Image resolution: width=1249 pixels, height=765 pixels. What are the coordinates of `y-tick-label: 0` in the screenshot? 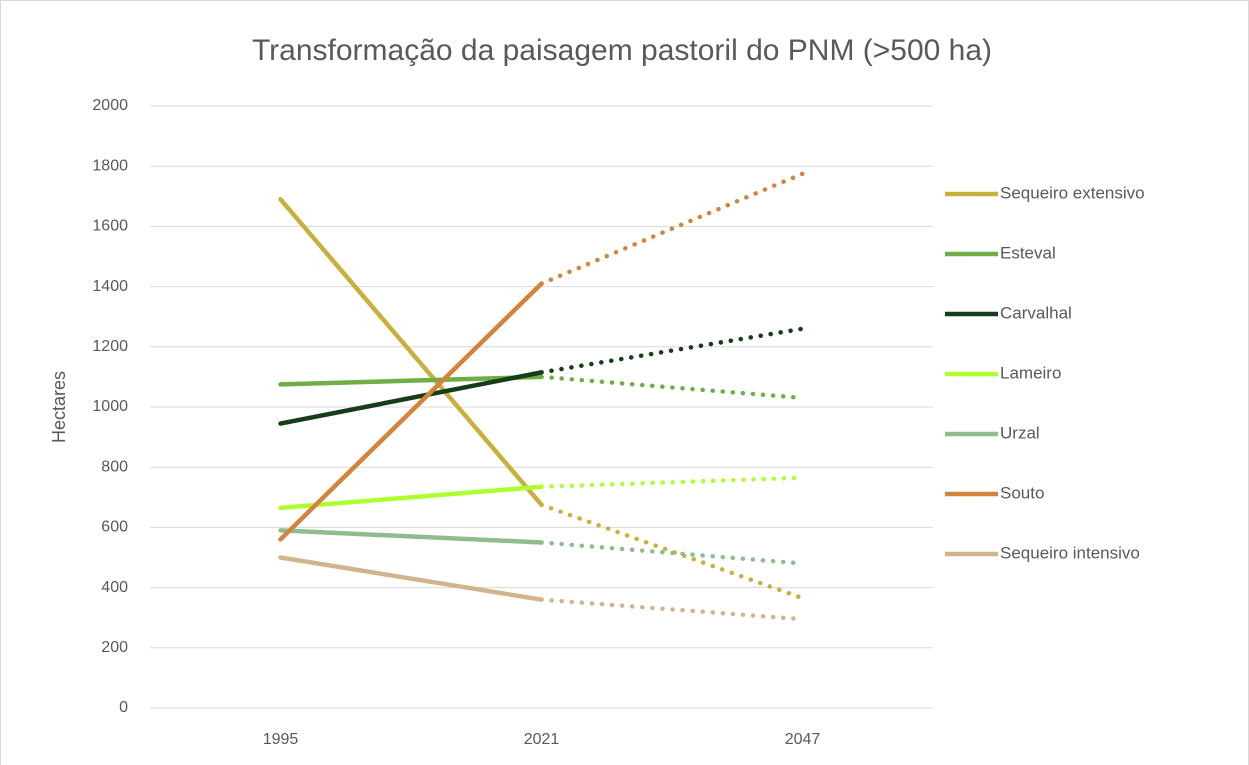 It's located at (123, 707).